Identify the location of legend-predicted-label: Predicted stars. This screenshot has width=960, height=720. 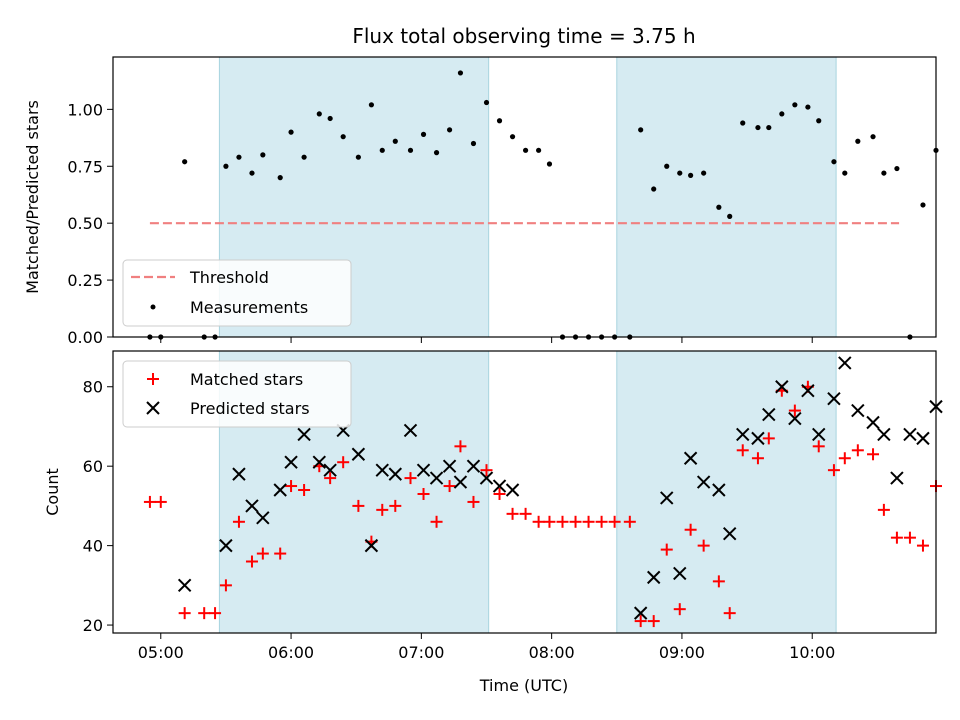
(250, 408).